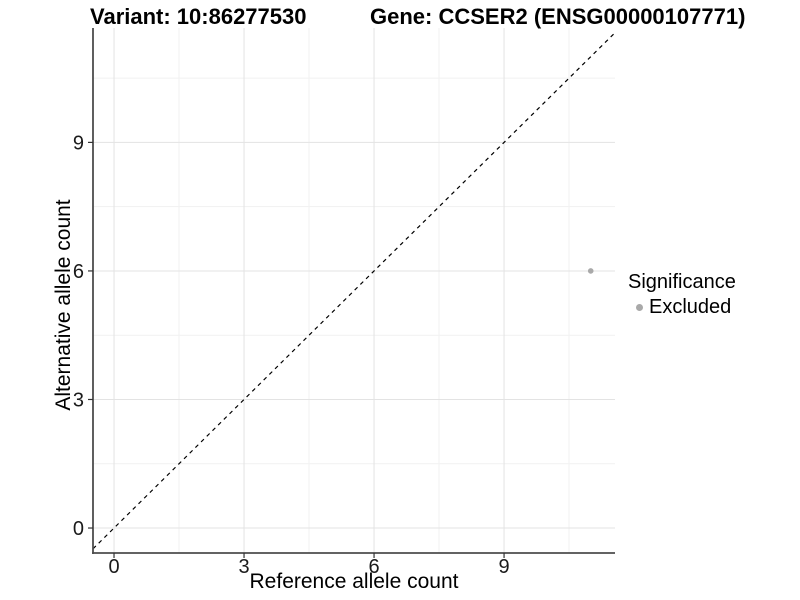  Describe the element at coordinates (558, 16) in the screenshot. I see `plot-title-gene: Gene: CCSER2 (ENSG00000107771)` at that location.